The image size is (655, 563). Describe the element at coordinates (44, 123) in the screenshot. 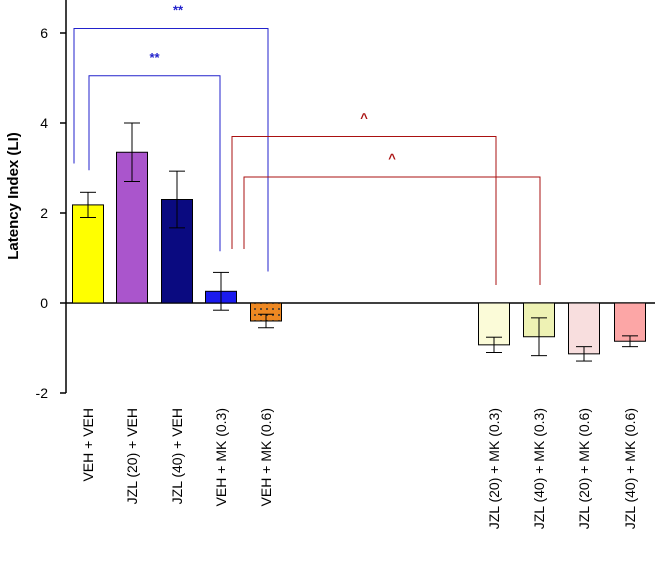

I see `y-tick-label: 4` at that location.